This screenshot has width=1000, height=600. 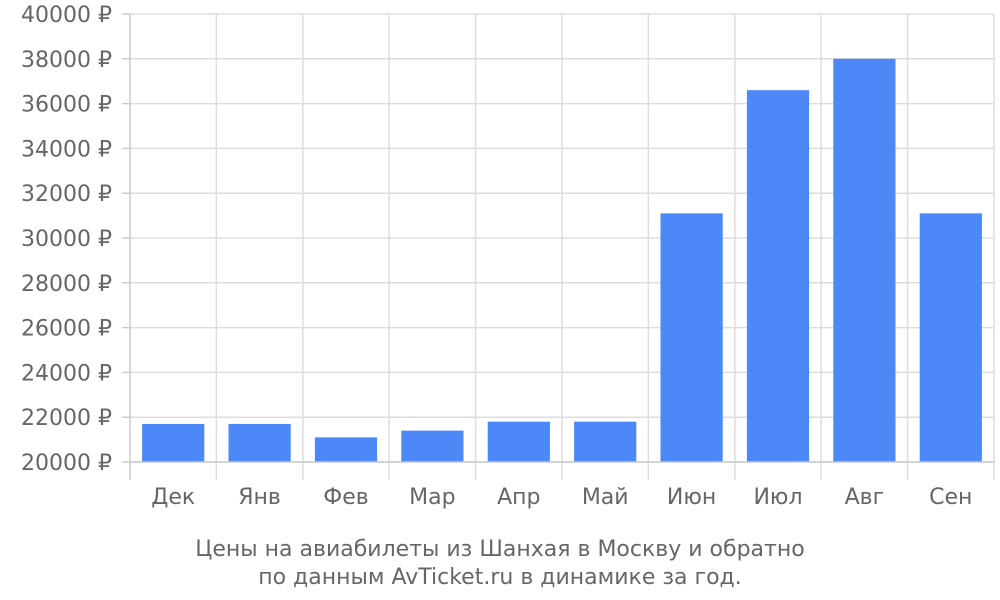 I want to click on y-tick-label: 30000 ₽, so click(x=66, y=239).